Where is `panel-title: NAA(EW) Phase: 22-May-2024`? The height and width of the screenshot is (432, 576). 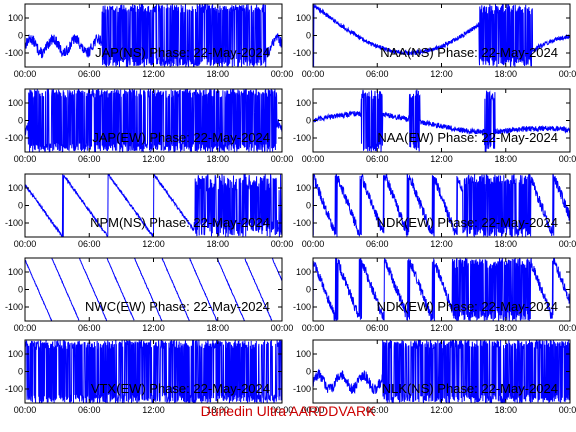
panel-title: NAA(EW) Phase: 22-May-2024 is located at coordinates (467, 137).